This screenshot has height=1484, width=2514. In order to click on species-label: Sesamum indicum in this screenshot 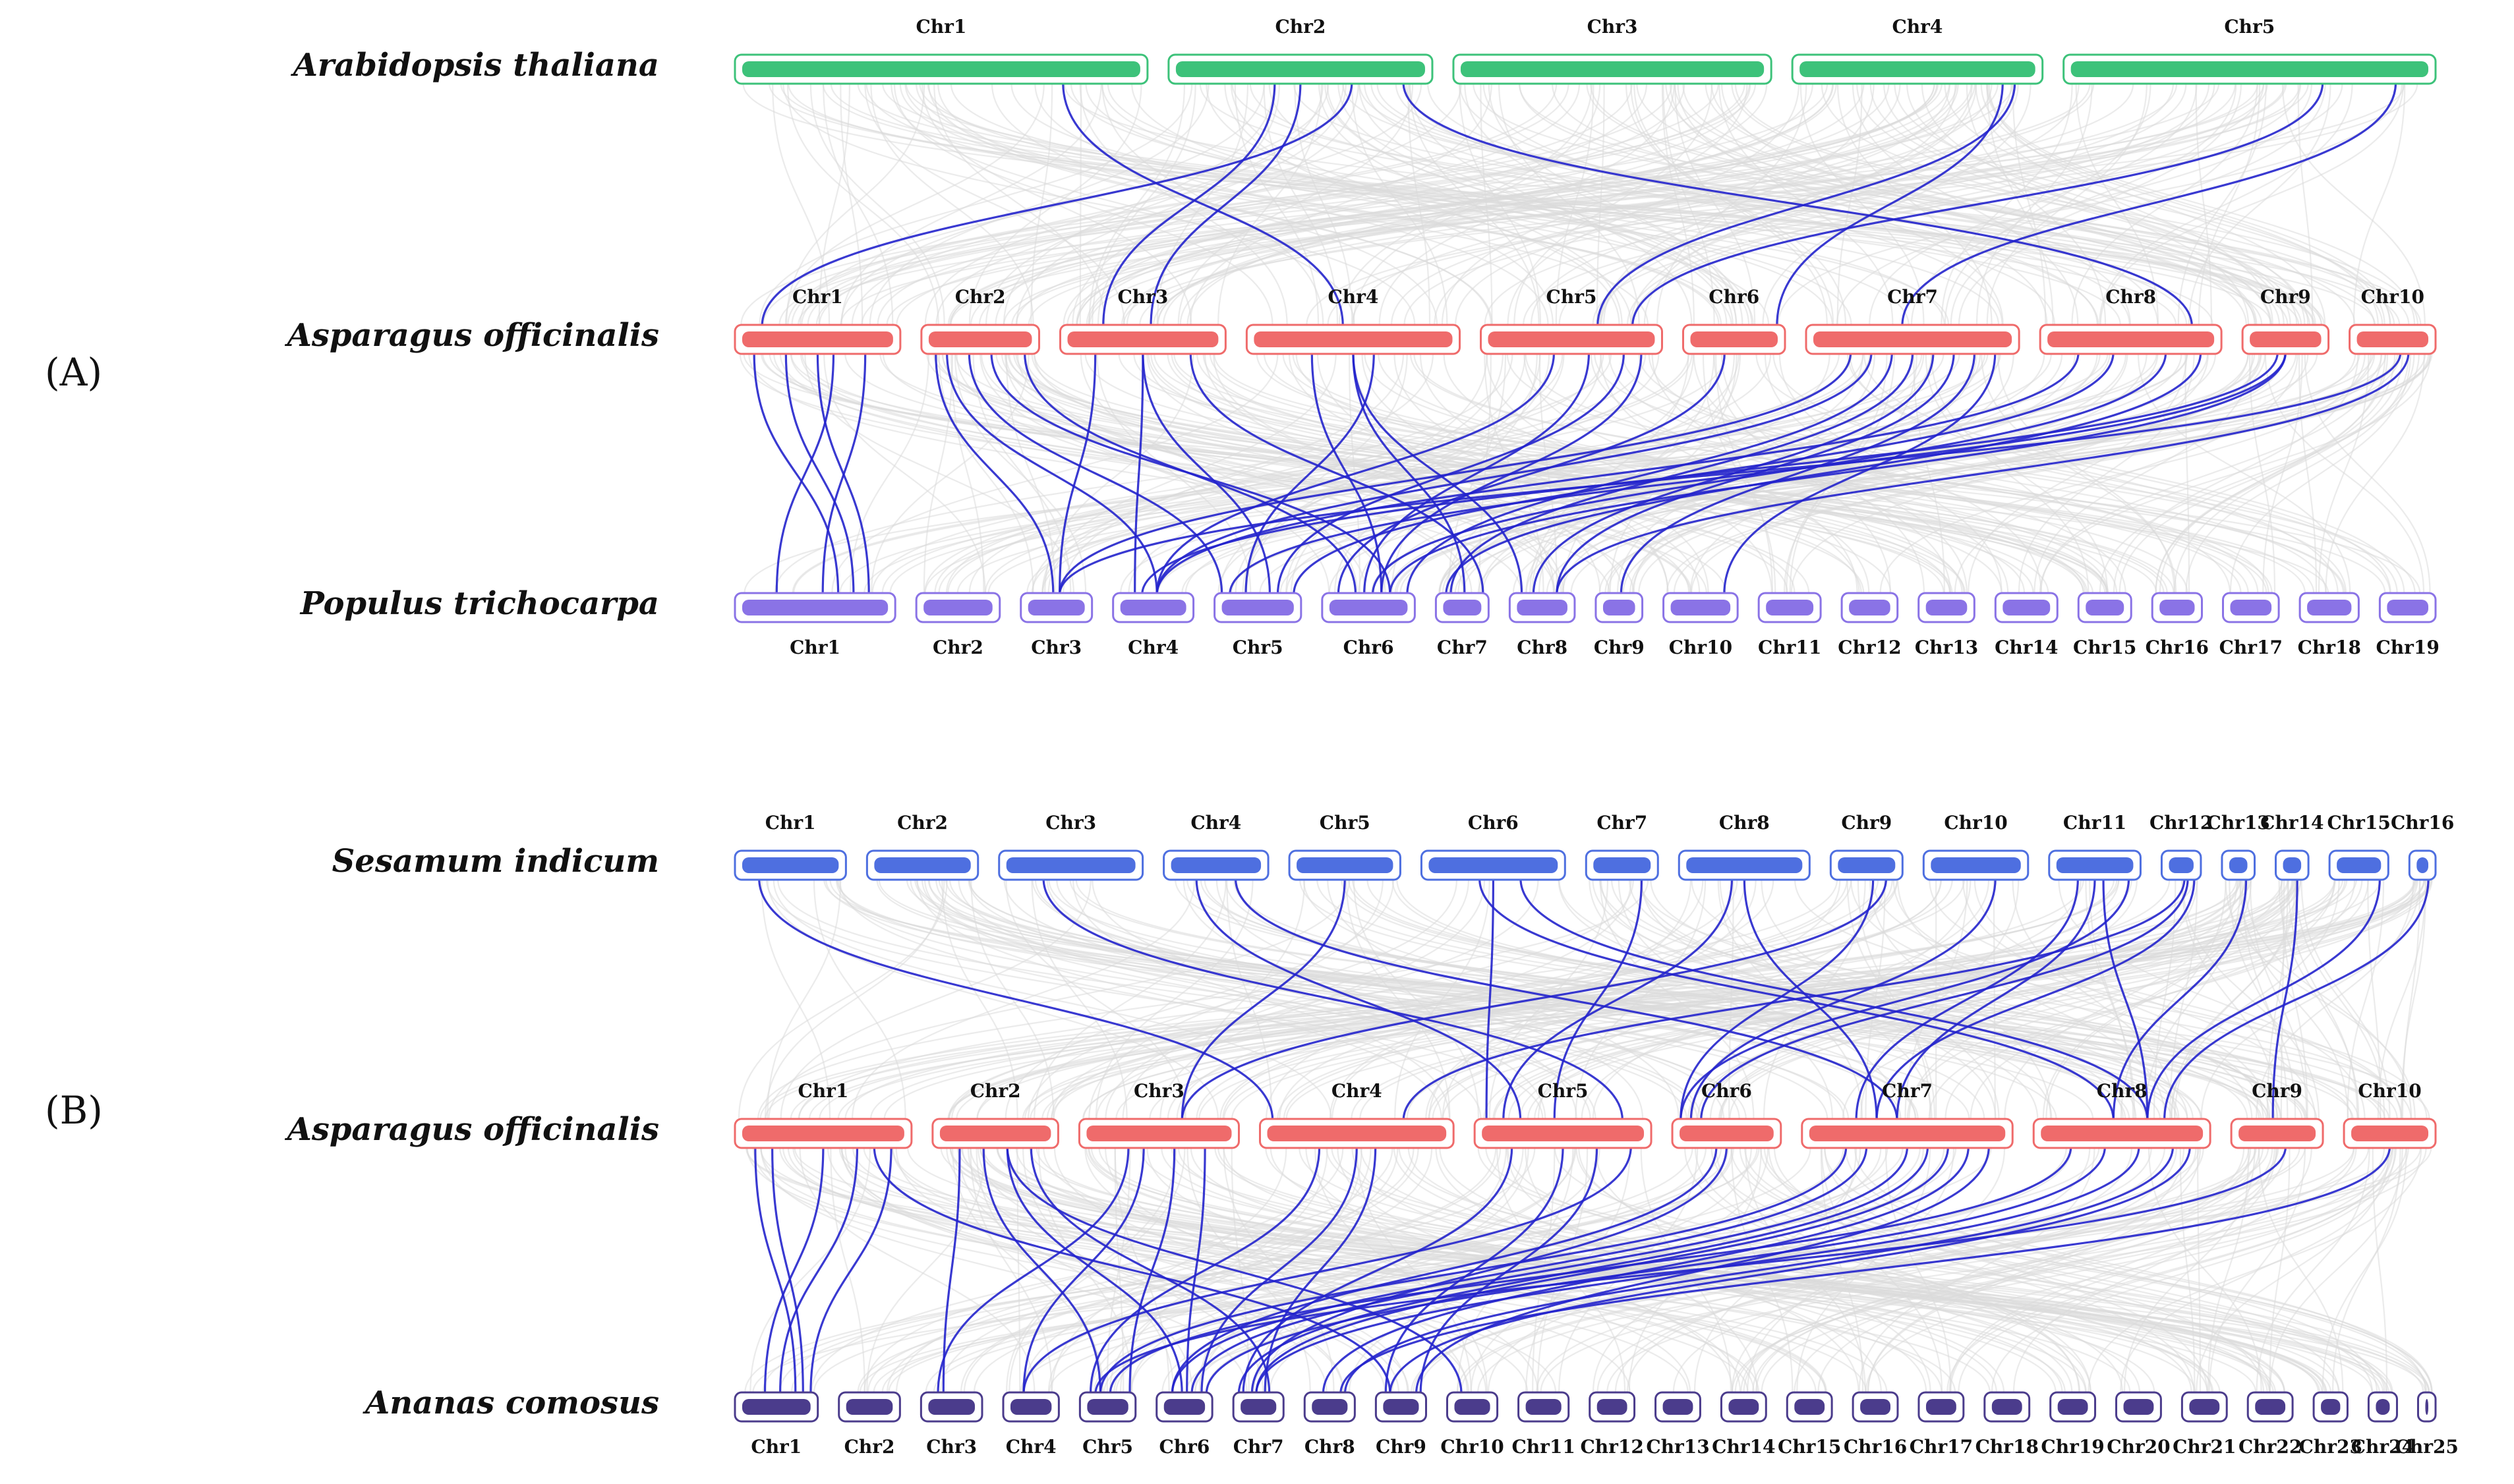, I will do `click(496, 861)`.